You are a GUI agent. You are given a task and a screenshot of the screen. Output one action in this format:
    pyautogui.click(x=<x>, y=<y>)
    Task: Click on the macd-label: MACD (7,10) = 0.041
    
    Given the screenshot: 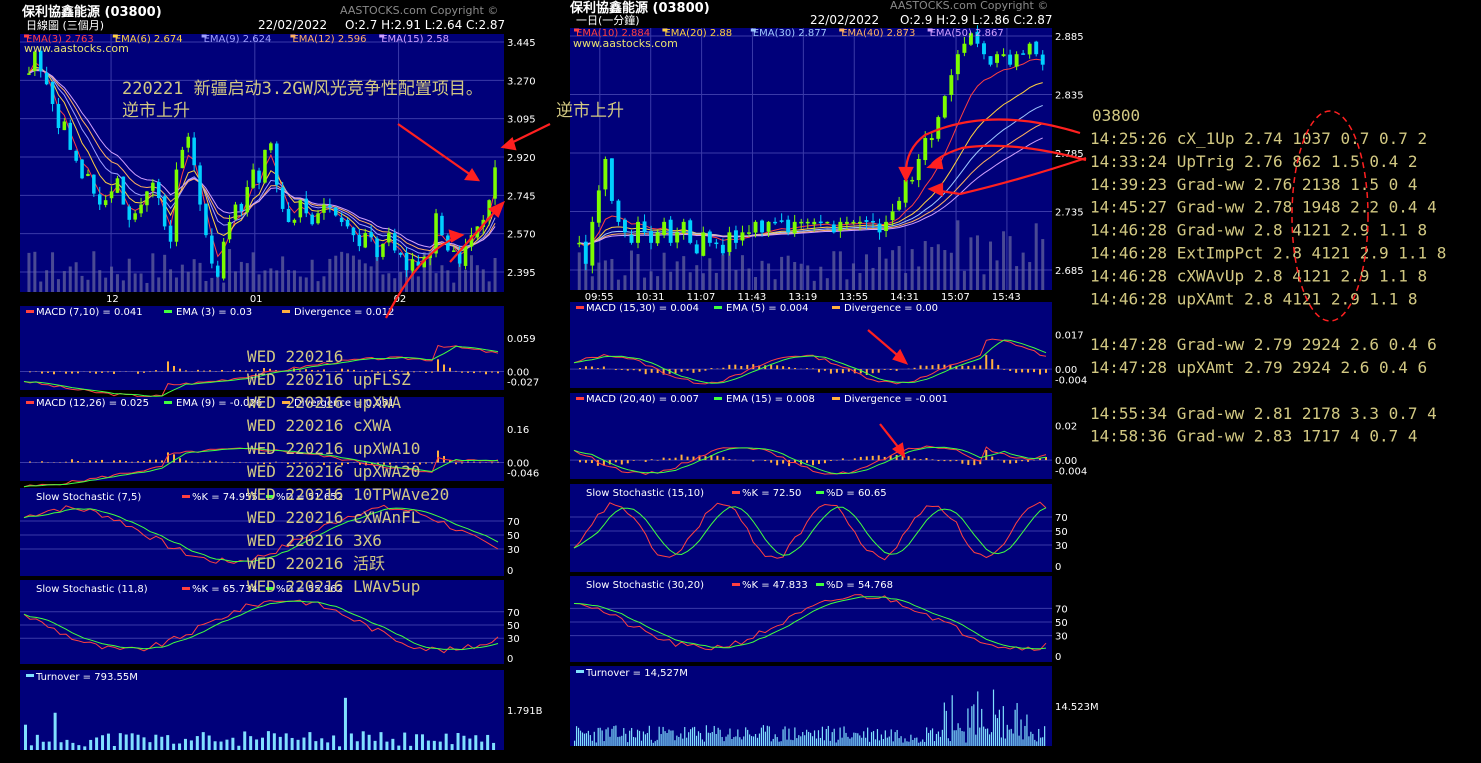 What is the action you would take?
    pyautogui.click(x=89, y=312)
    